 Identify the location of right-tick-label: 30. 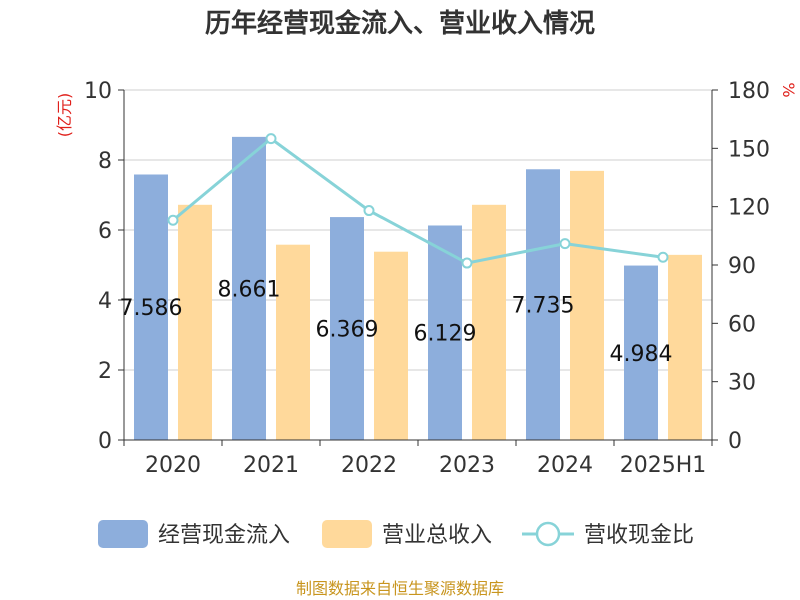
(742, 383).